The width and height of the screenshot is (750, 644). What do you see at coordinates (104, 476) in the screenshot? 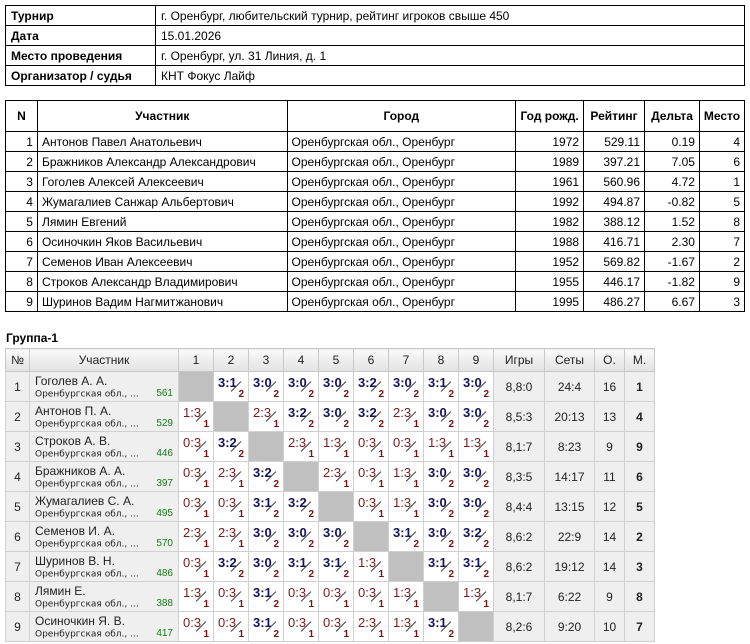
I see `participant-cell: Бражников А. А. Оренбургская обл., ... 397` at bounding box center [104, 476].